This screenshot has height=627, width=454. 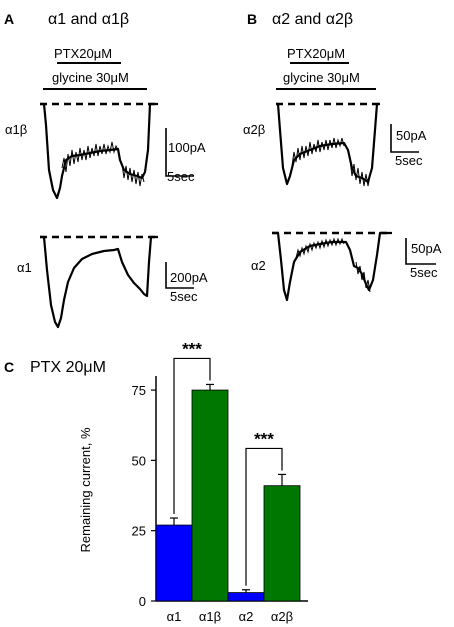 I want to click on trace-a1: α1 200pA 5sec, so click(x=112, y=282).